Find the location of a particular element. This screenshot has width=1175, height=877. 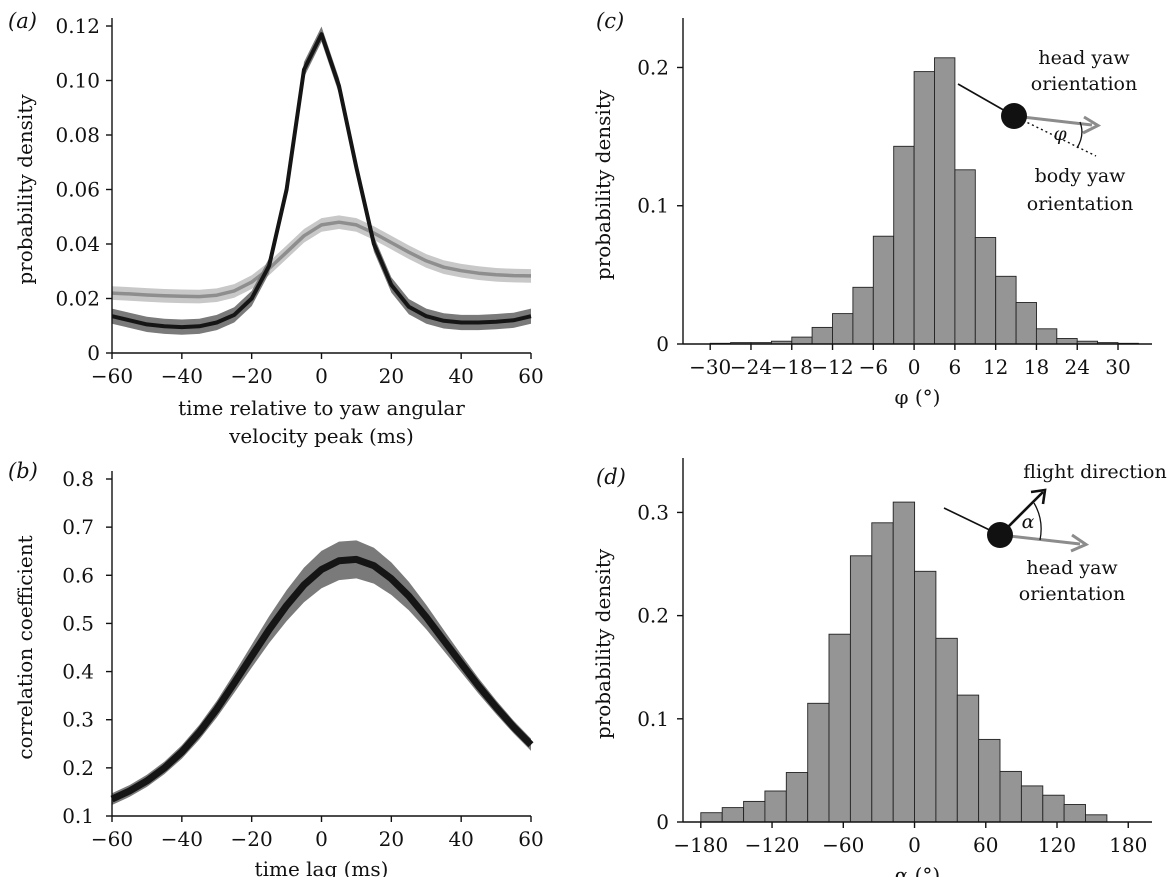

x-tick-label: −20 is located at coordinates (252, 376).